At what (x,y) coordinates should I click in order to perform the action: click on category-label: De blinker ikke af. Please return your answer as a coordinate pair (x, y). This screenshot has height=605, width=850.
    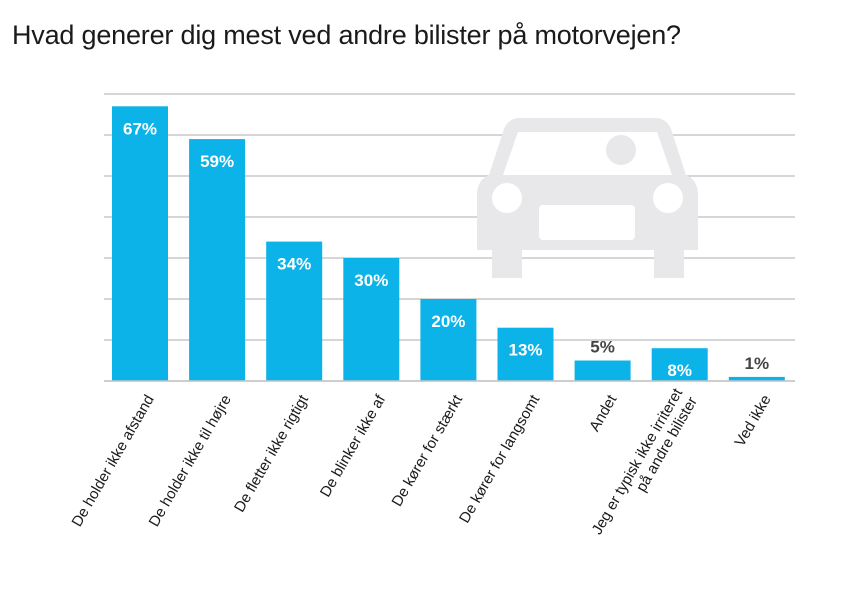
    Looking at the image, I should click on (353, 445).